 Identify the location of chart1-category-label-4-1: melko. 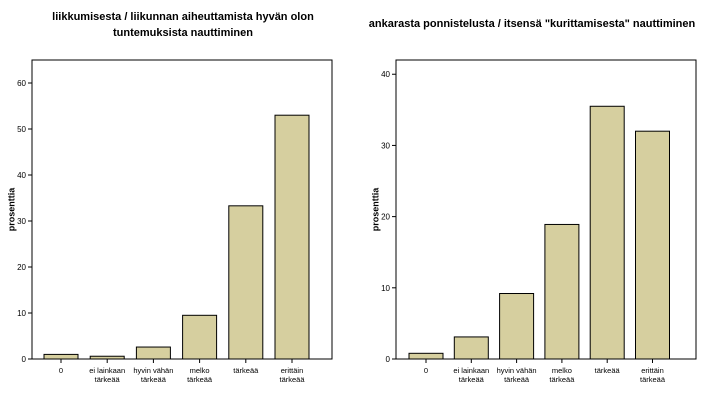
(200, 370).